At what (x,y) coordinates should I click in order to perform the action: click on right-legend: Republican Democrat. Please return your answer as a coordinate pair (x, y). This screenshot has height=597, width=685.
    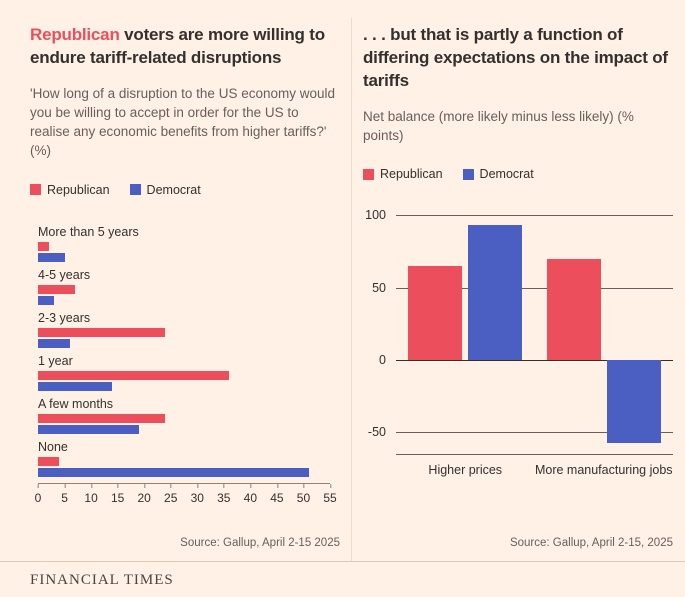
    Looking at the image, I should click on (518, 174).